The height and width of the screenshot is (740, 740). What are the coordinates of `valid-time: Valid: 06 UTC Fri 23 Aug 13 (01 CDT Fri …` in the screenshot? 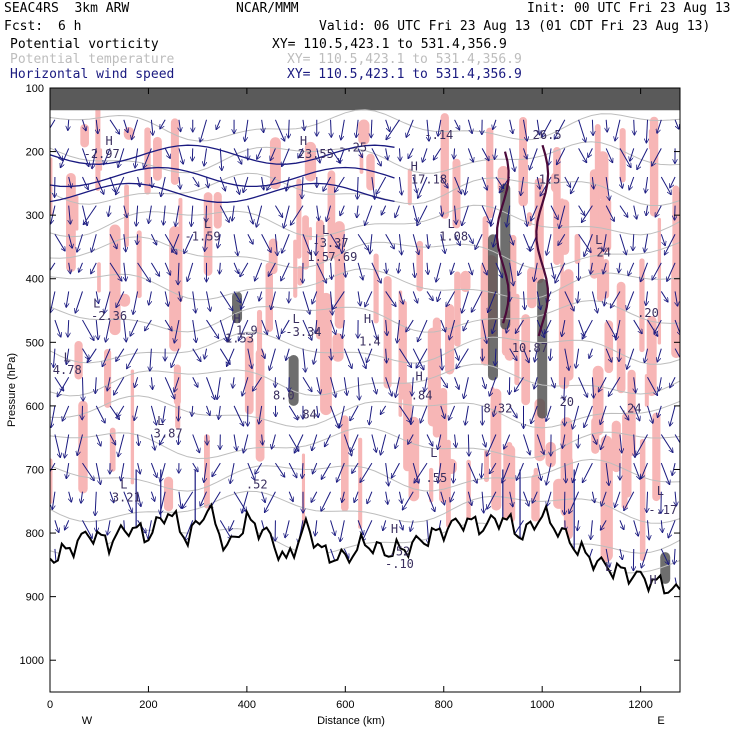 It's located at (515, 26).